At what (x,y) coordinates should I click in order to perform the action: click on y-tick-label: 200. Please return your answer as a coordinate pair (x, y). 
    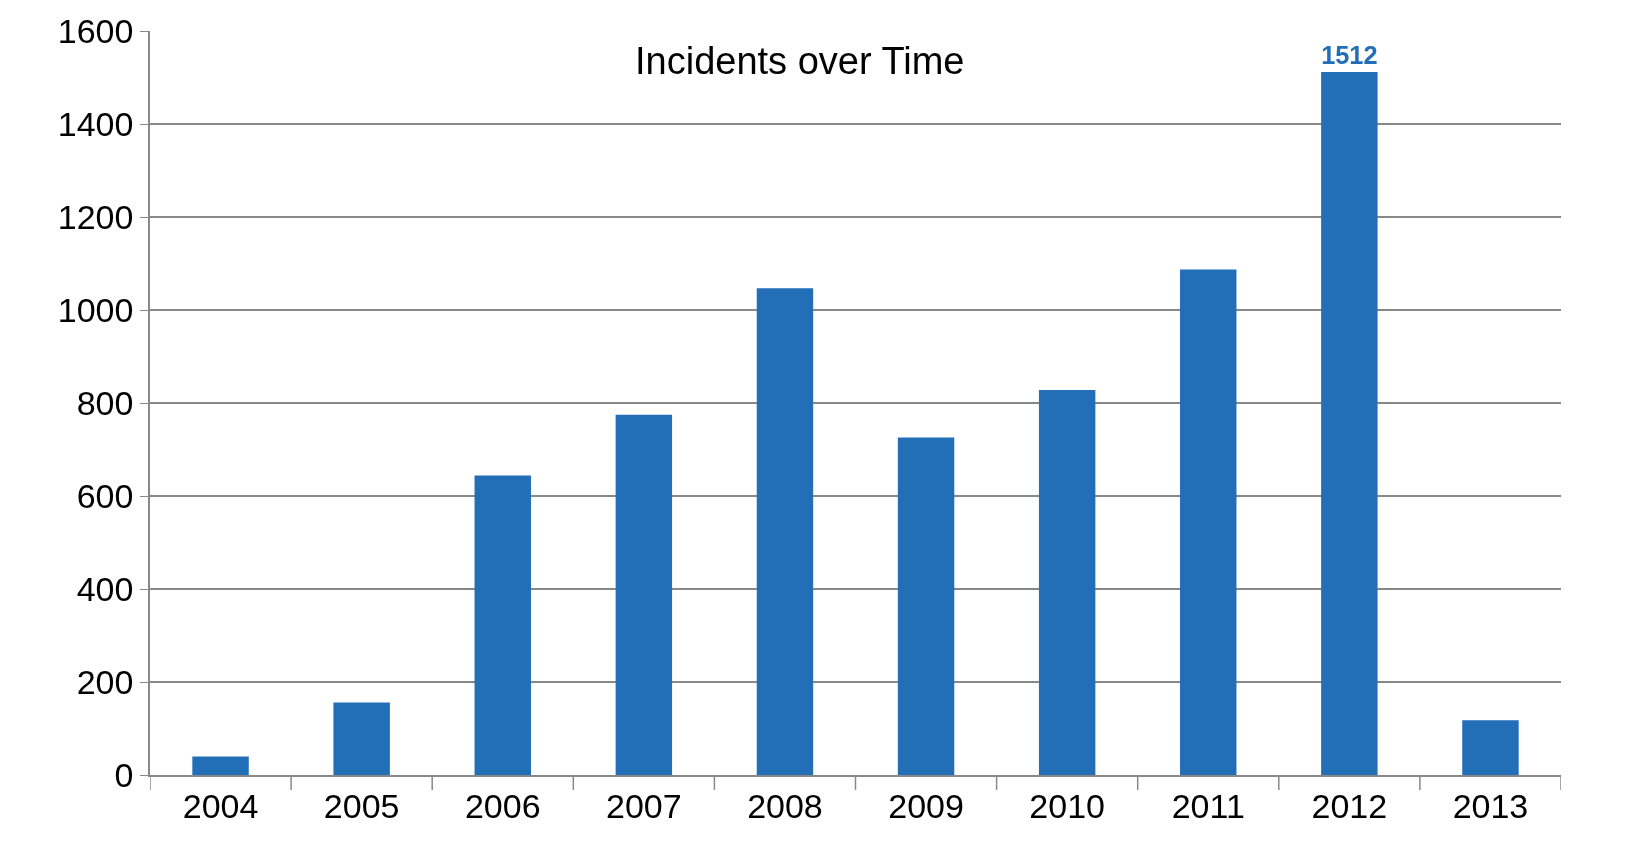
    Looking at the image, I should click on (105, 681).